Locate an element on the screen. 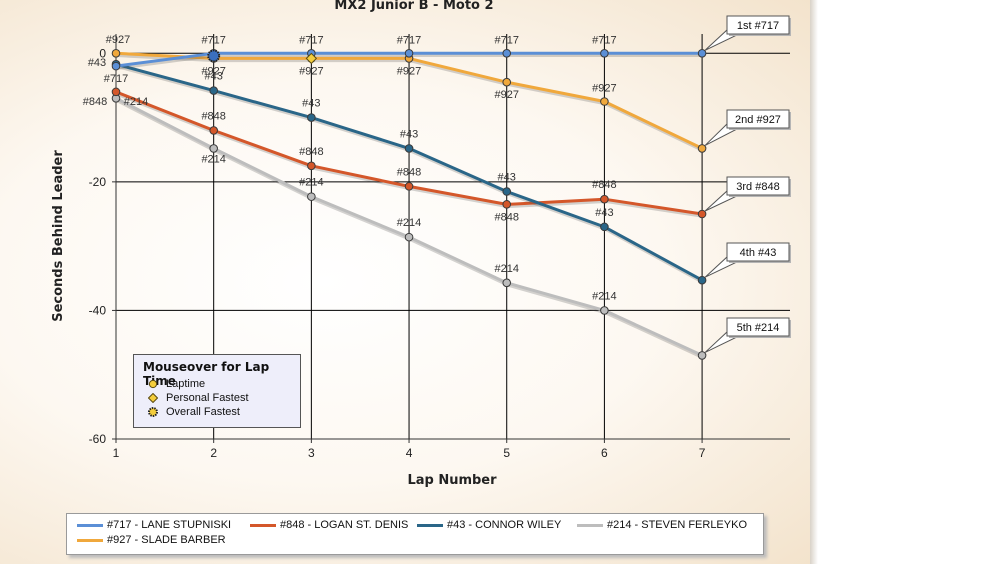  panel-shadow is located at coordinates (814, 282).